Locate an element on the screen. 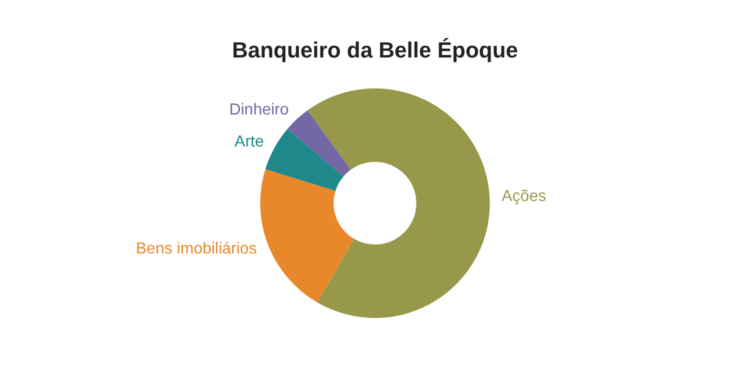 The height and width of the screenshot is (375, 750). chart-title: Banqueiro da Belle Époque is located at coordinates (375, 49).